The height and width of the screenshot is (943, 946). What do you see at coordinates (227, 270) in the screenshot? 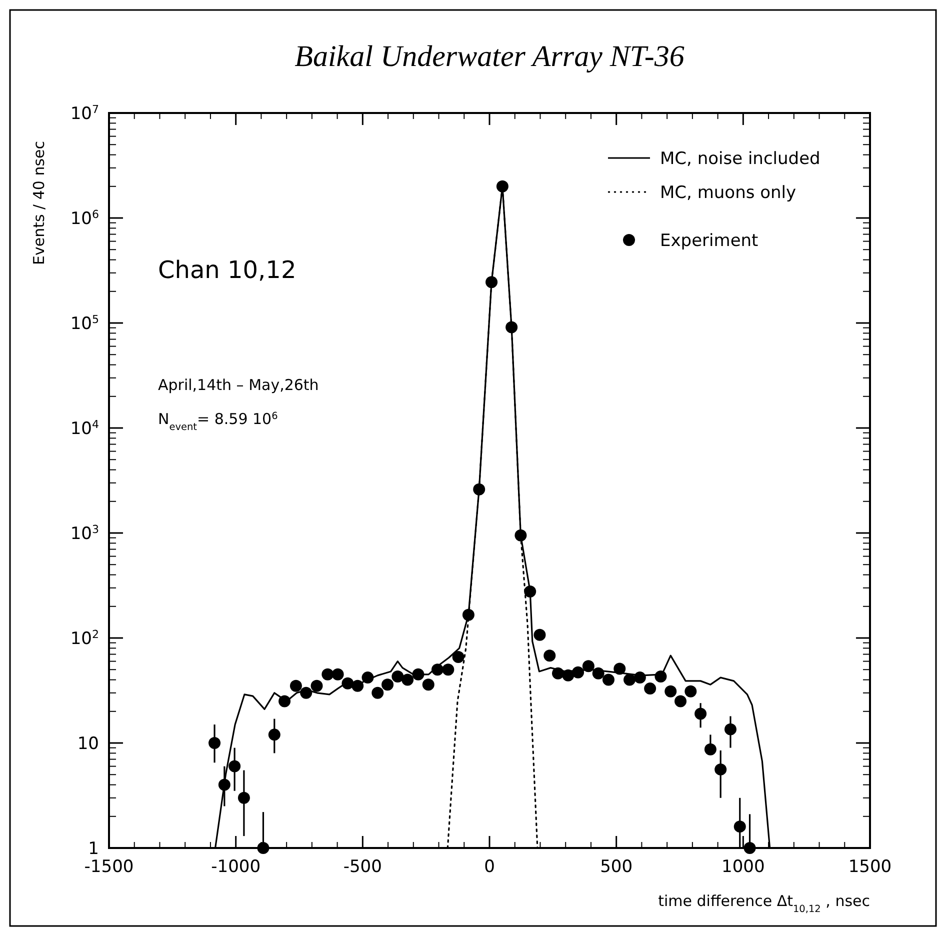
I see `annotation: Chan 10,12` at bounding box center [227, 270].